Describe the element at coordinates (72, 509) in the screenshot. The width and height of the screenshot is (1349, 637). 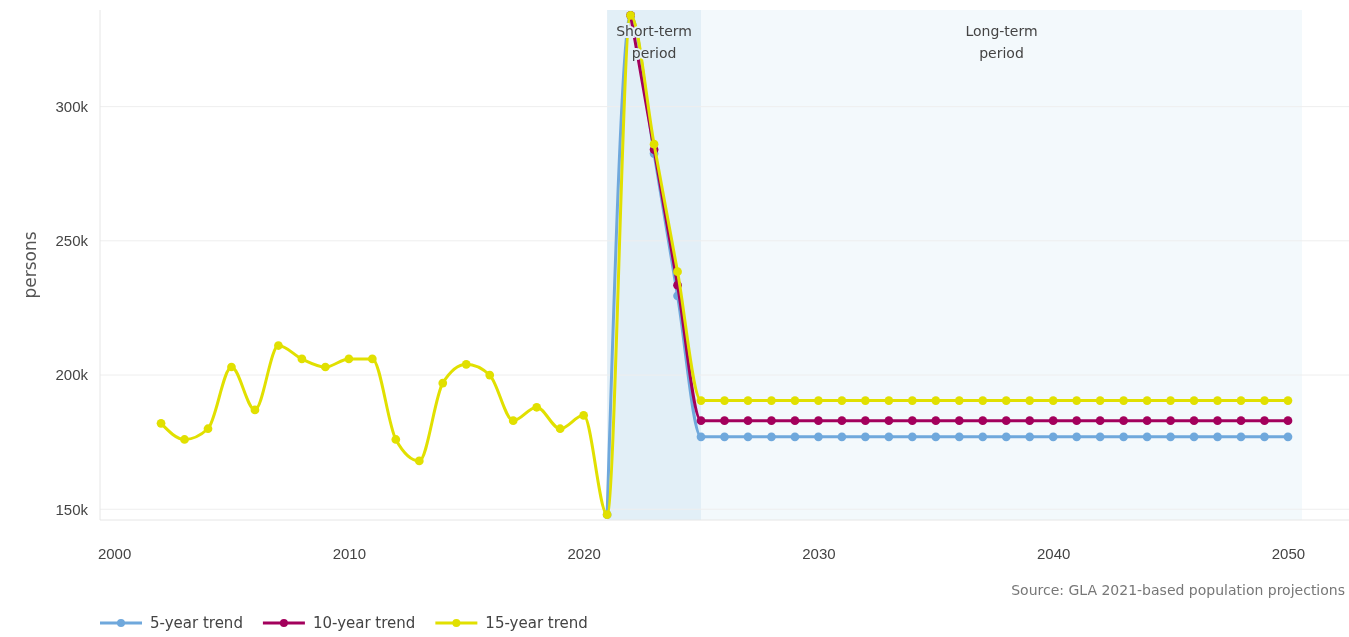
I see `y-tick-label: 150k` at that location.